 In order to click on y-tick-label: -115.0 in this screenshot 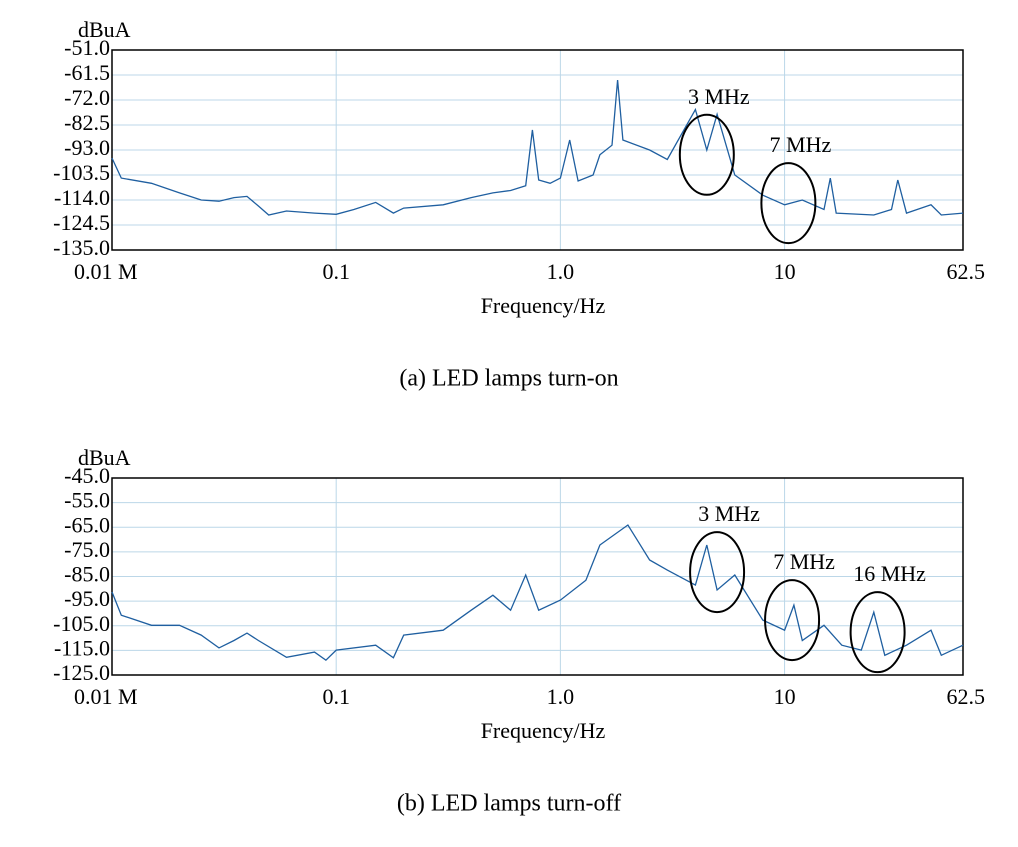, I will do `click(82, 647)`.